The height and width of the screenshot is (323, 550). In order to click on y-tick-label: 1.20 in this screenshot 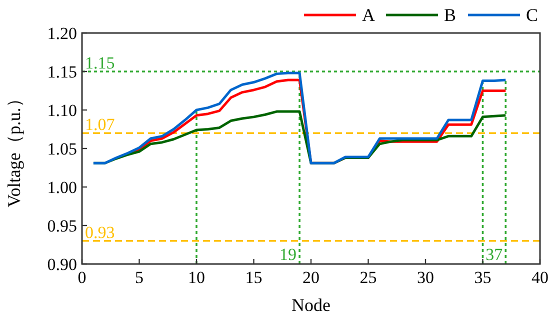, I will do `click(62, 33)`.